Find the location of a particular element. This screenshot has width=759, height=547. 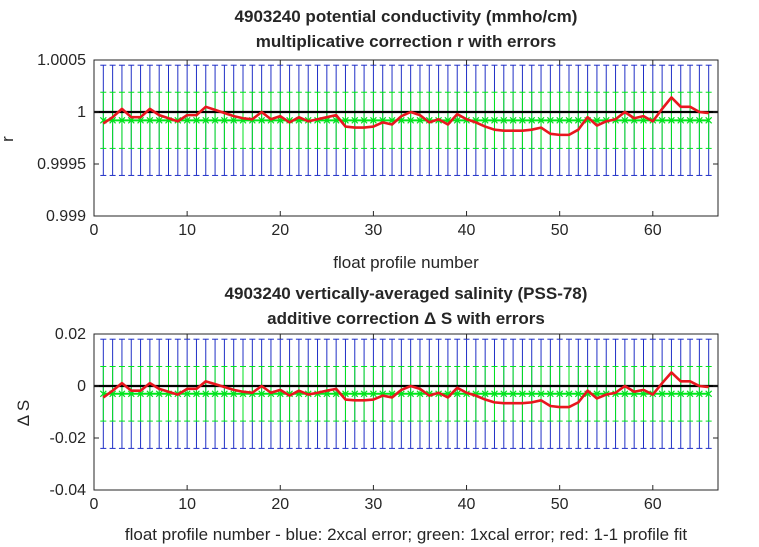

panel-subtitle: additive correction Δ S with errors is located at coordinates (406, 318).